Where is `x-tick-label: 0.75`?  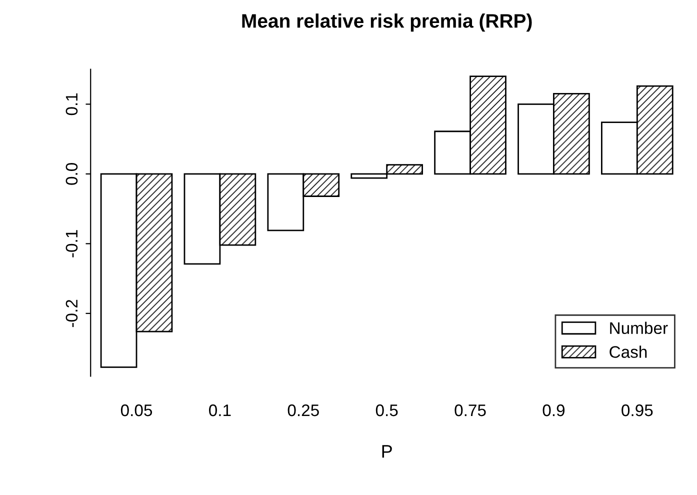
x-tick-label: 0.75 is located at coordinates (470, 410).